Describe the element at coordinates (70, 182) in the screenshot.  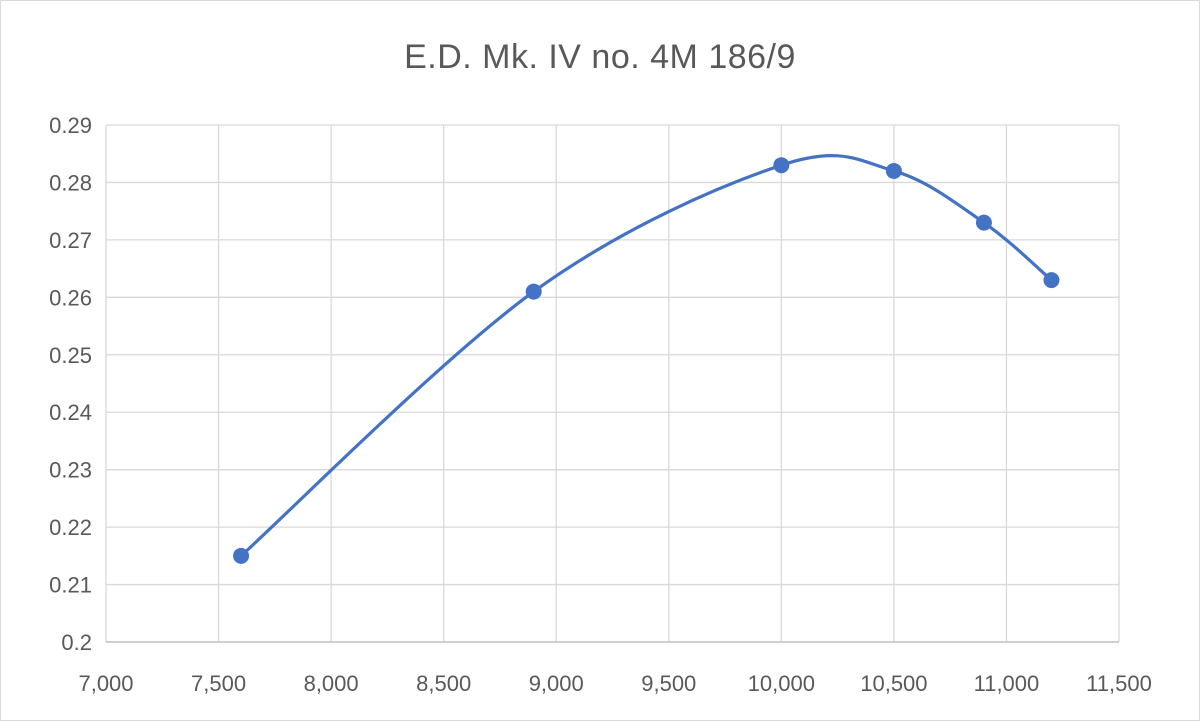
I see `y-tick-label: 0.28` at that location.